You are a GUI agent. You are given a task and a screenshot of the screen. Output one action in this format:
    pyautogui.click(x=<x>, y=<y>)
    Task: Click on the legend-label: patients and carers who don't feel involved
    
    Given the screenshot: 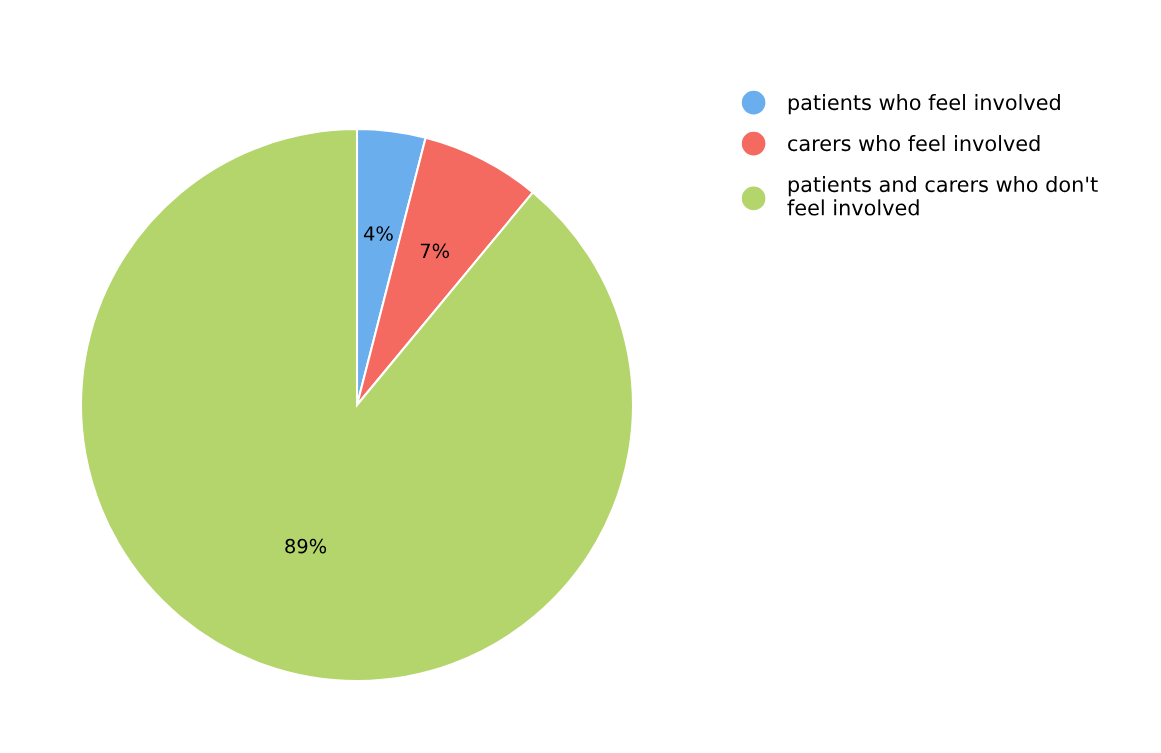 What is the action you would take?
    pyautogui.click(x=942, y=196)
    